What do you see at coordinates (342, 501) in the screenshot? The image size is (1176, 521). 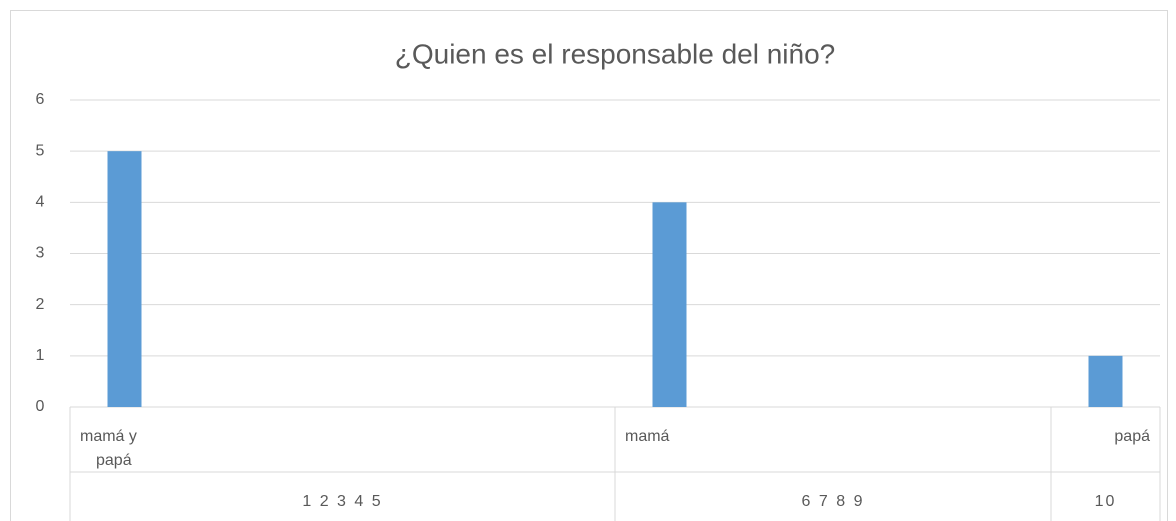 I see `group-label: 1 2 3 4 5` at bounding box center [342, 501].